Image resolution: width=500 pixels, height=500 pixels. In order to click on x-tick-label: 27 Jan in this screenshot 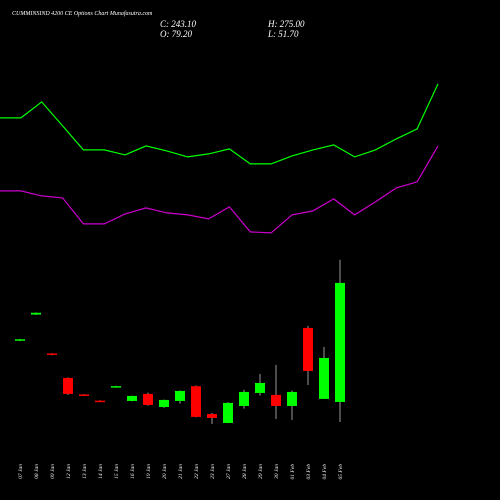, I will do `click(229, 471)`.